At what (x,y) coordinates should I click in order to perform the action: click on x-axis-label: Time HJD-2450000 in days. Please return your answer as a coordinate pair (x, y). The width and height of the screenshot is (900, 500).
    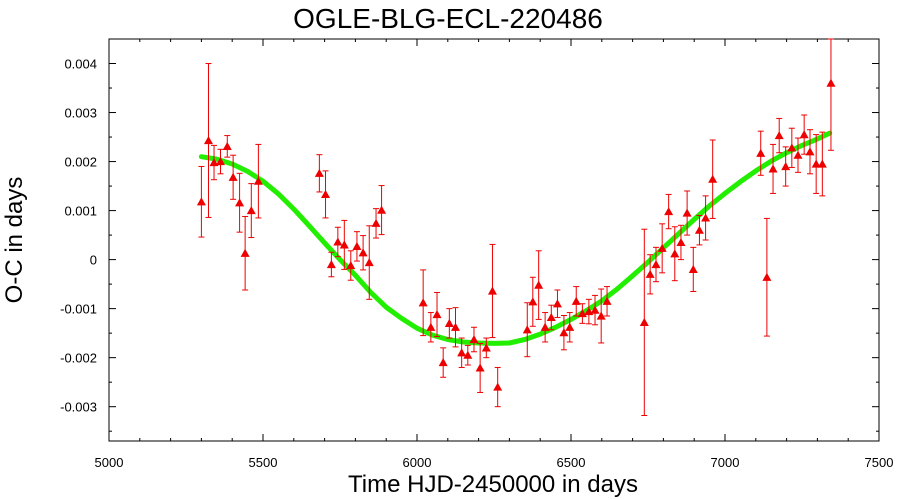
    Looking at the image, I should click on (493, 484).